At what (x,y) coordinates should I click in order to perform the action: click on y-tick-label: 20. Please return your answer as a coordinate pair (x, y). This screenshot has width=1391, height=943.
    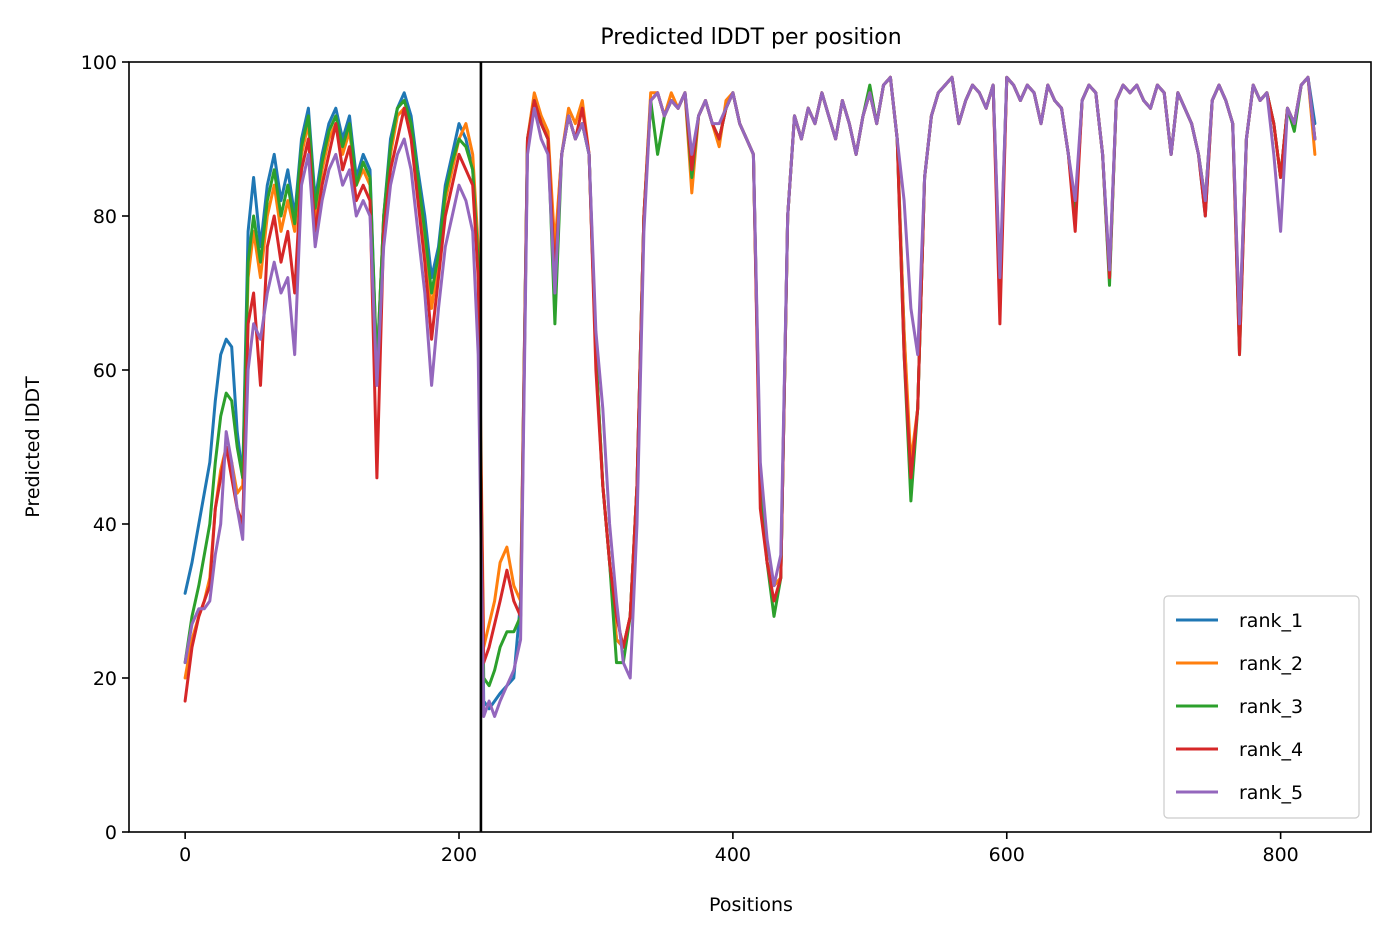
    Looking at the image, I should click on (105, 679).